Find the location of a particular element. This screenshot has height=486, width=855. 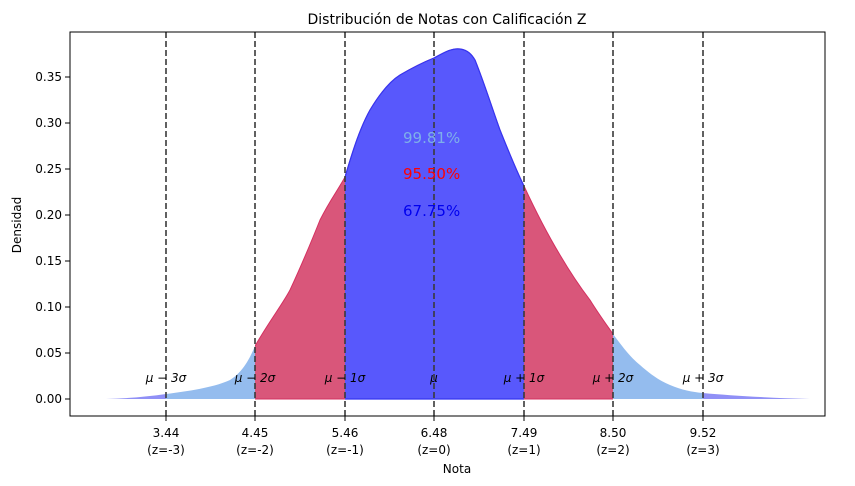

x-axis-label: Nota is located at coordinates (457, 469).